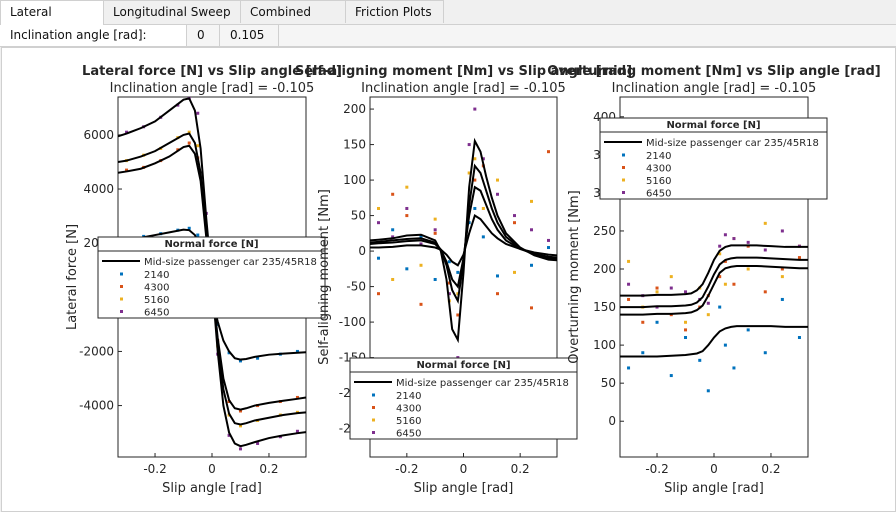 The image size is (896, 512). Describe the element at coordinates (93, 44) in the screenshot. I see `inclination-tab: Inclination angle [rad]: -0.105` at that location.